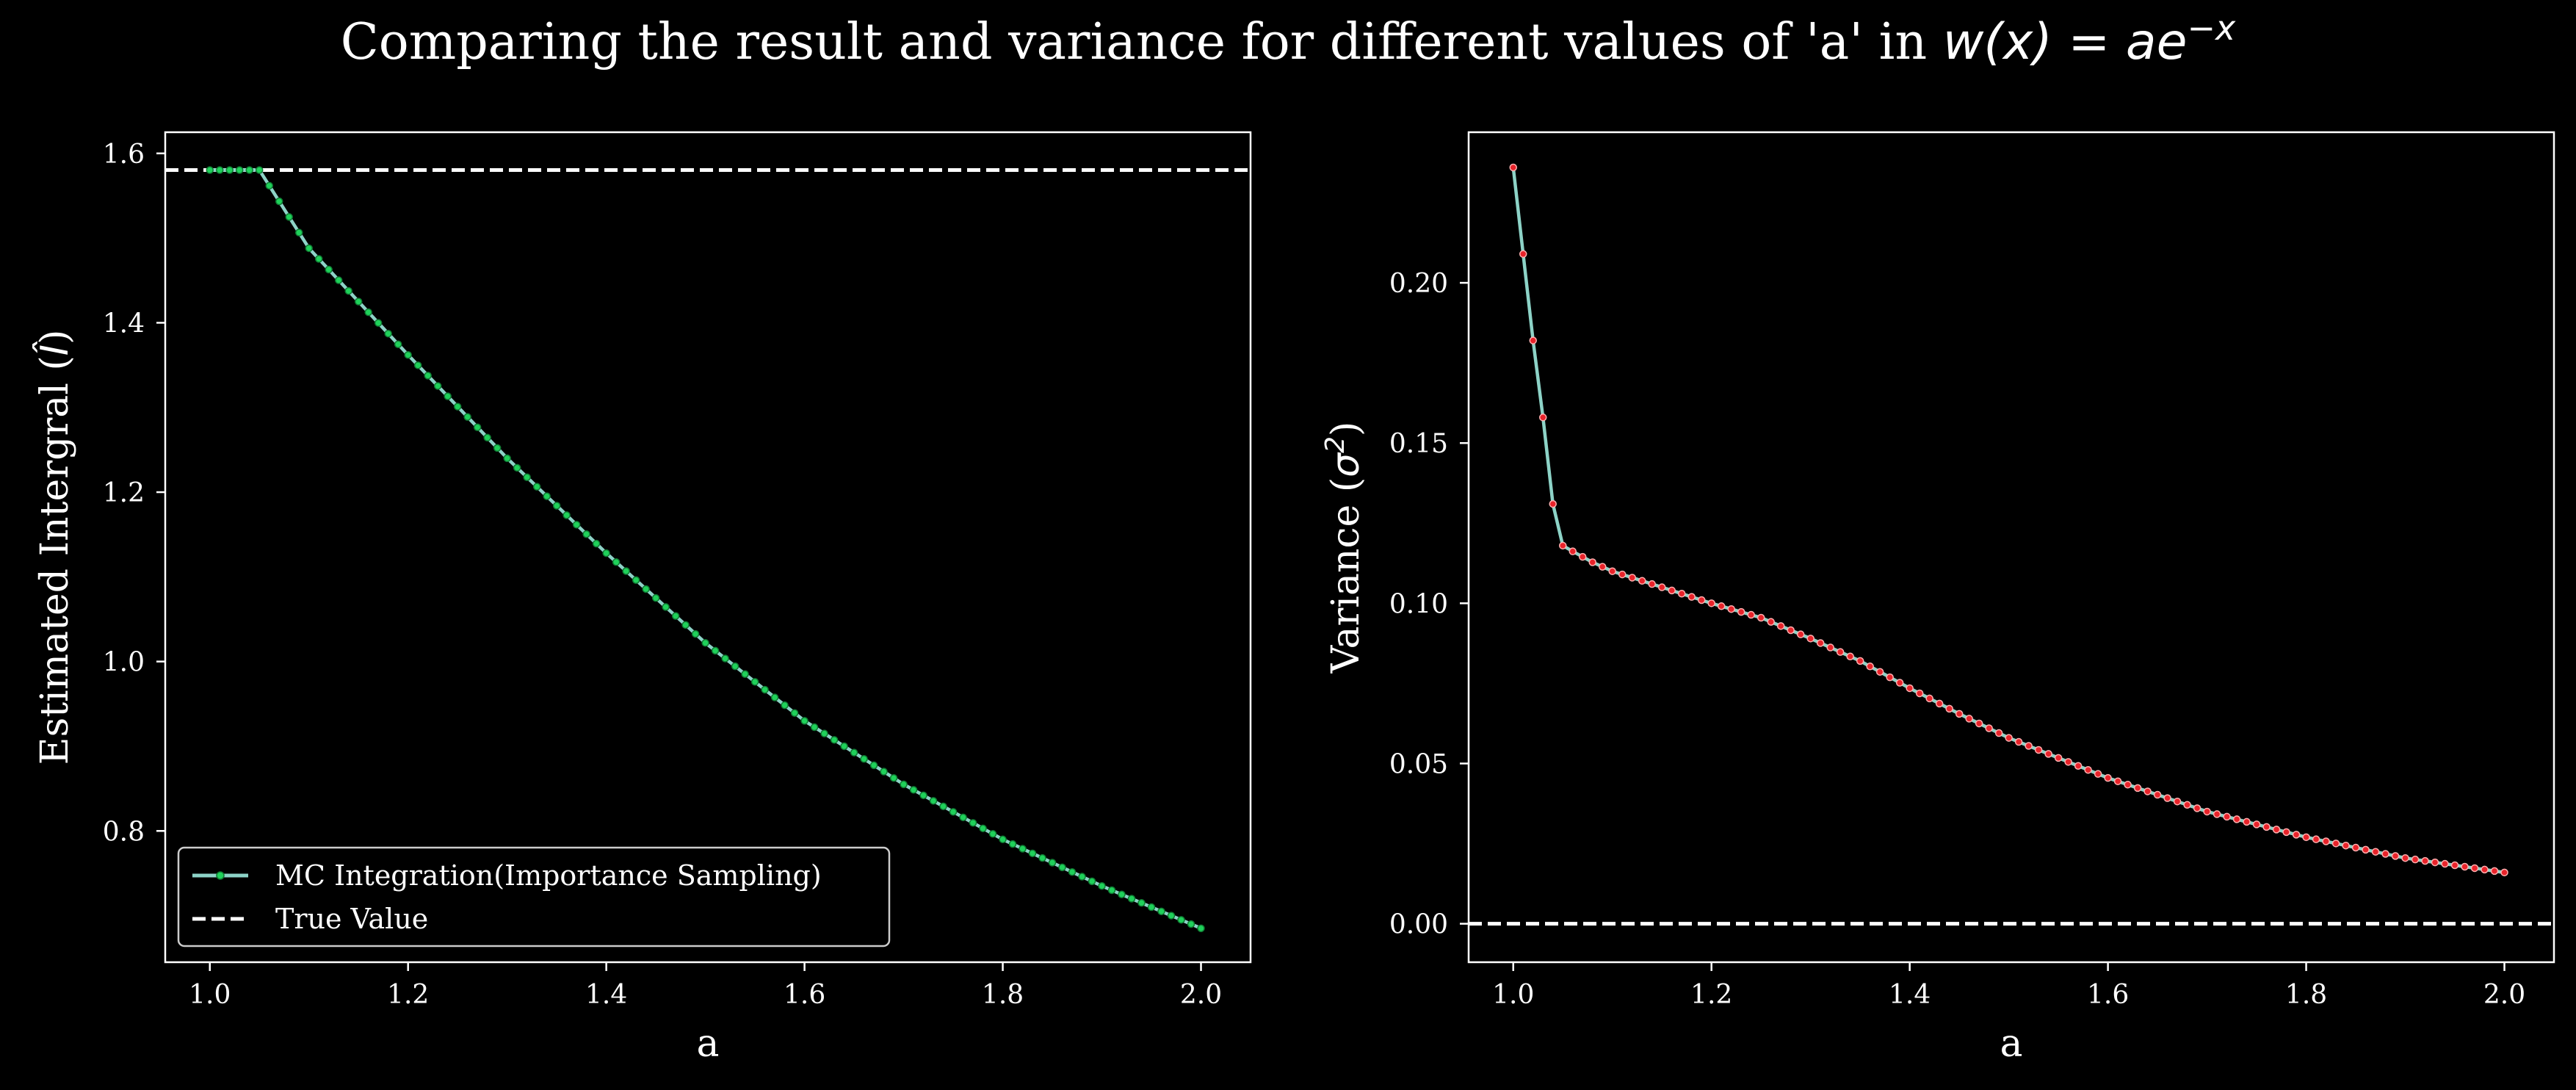 The height and width of the screenshot is (1090, 2576). Describe the element at coordinates (1346, 575) in the screenshot. I see `variance-y-axis-label-prefix: Variance (` at that location.